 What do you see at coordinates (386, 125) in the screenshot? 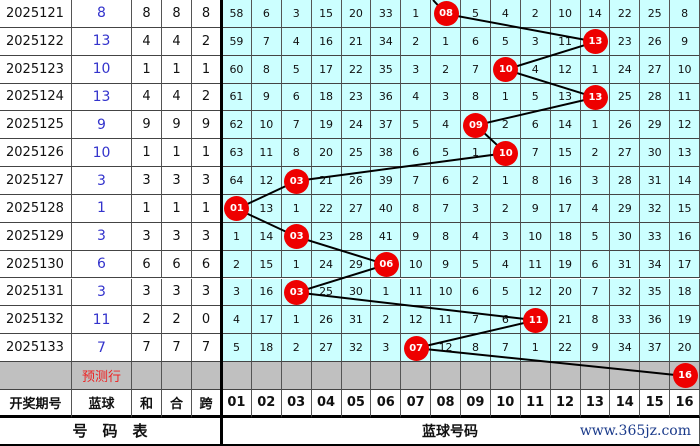
I see `missing-count-cell: 37` at bounding box center [386, 125].